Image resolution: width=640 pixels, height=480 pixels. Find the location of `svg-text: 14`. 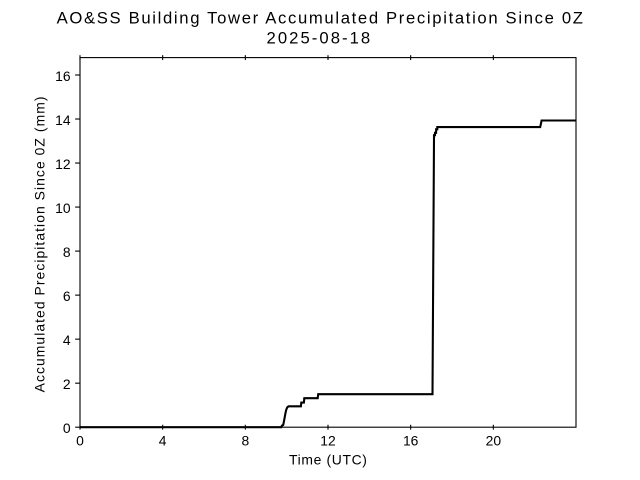

svg-text: 14 is located at coordinates (63, 120).